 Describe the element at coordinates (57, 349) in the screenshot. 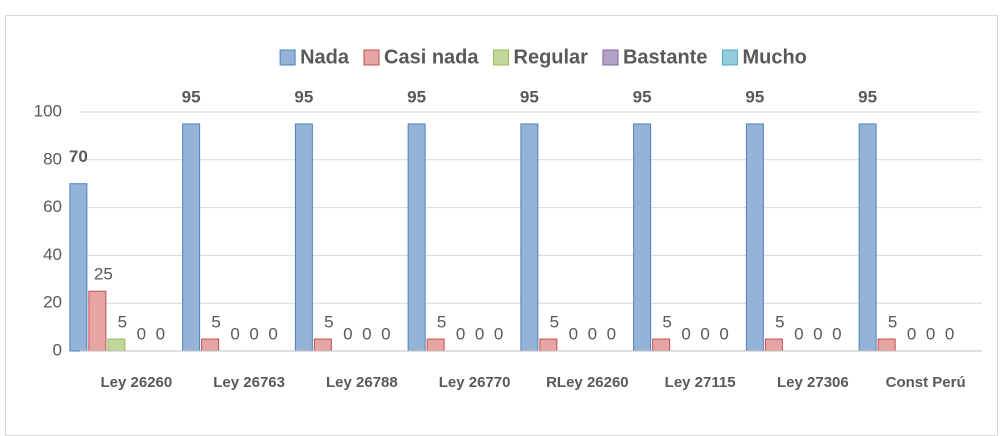

I see `y-tick-label: 0` at that location.